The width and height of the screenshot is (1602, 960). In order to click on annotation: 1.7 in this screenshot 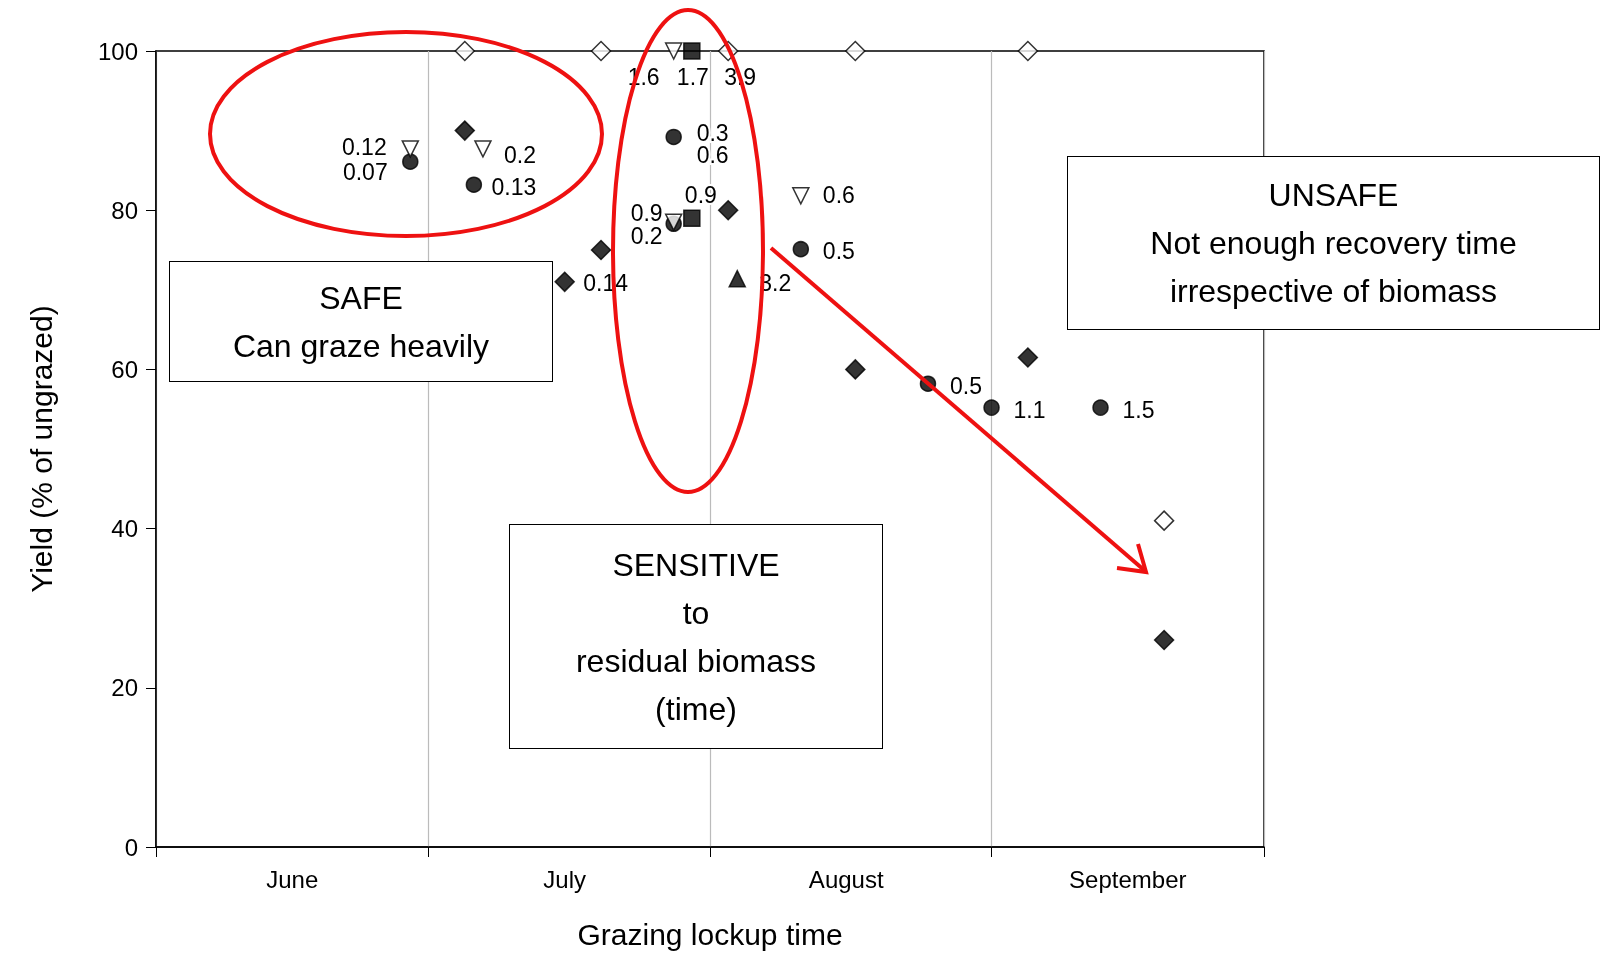, I will do `click(692, 77)`.